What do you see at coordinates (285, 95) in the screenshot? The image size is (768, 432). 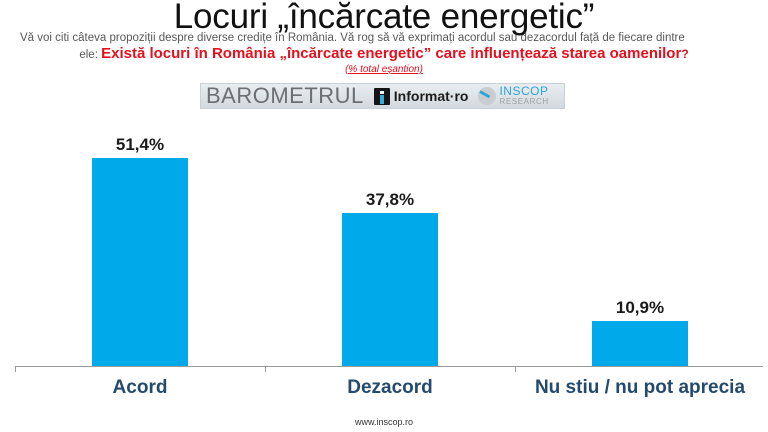 I see `barometer-label: BAROMETRUL` at bounding box center [285, 95].